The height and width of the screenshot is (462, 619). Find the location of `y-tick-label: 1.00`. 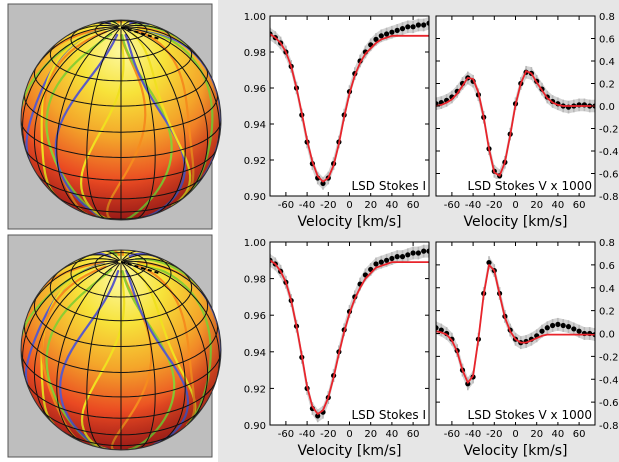

y-tick-label: 1.00 is located at coordinates (255, 243).